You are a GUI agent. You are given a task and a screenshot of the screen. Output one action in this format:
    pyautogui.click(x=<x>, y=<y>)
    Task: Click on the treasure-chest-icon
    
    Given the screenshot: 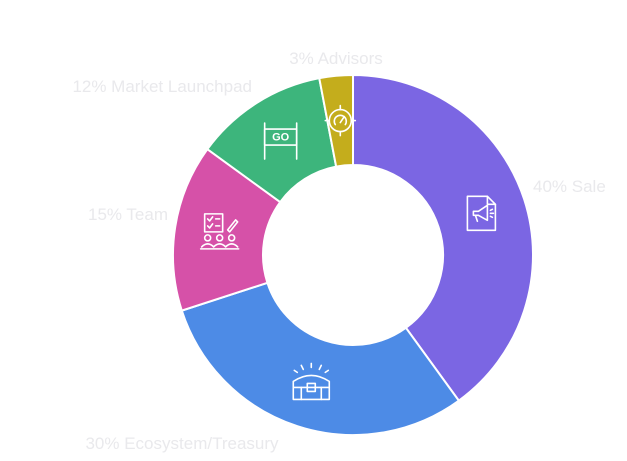 What is the action you would take?
    pyautogui.click(x=311, y=381)
    